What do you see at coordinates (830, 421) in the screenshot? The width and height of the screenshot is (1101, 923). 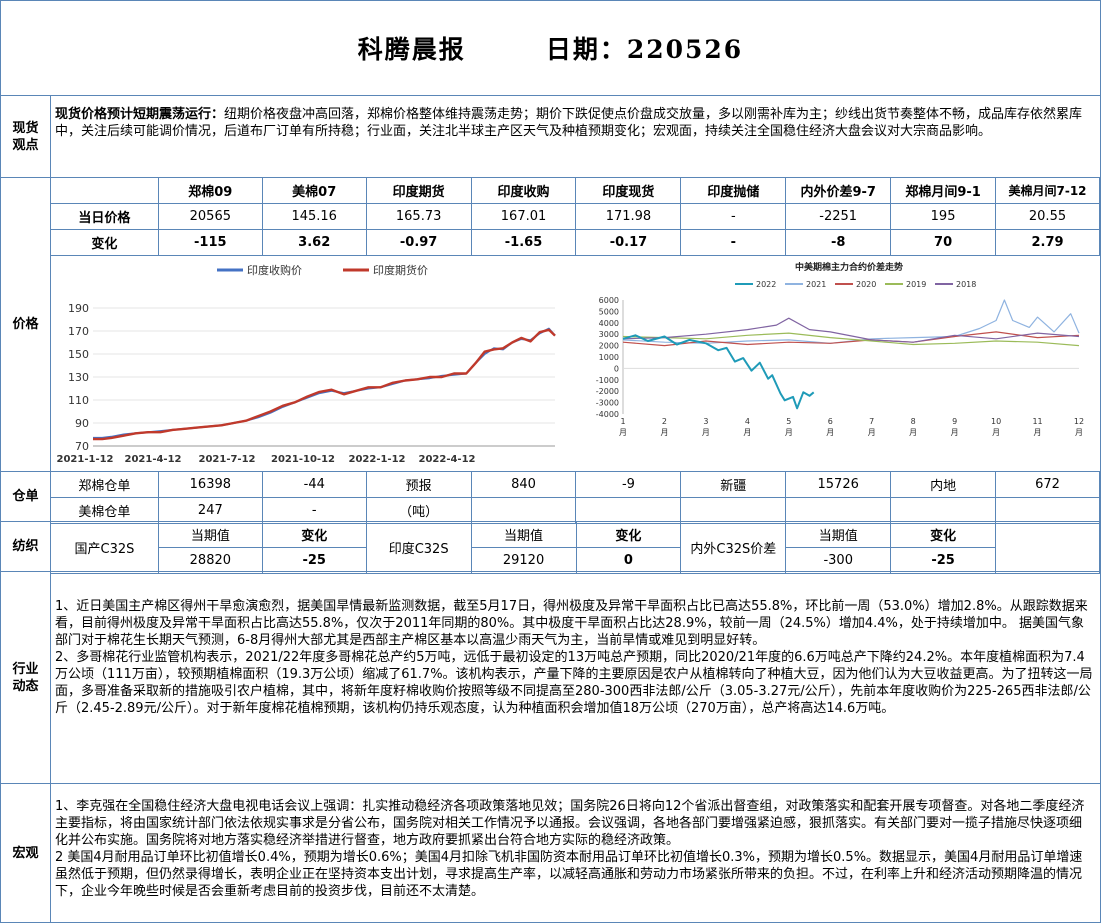 I see `x-tick-label: 6` at bounding box center [830, 421].